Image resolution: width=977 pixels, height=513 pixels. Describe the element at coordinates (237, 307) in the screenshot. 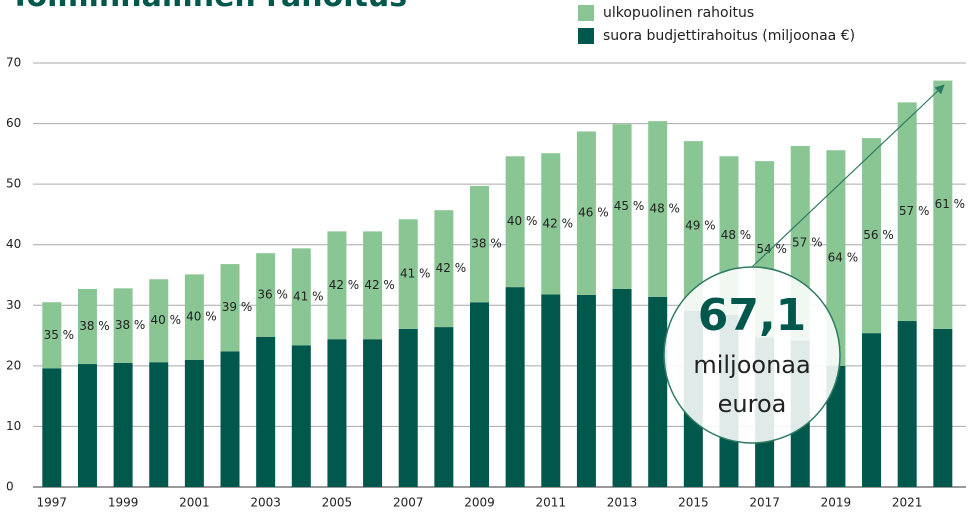

I see `share-label: 39 %` at that location.